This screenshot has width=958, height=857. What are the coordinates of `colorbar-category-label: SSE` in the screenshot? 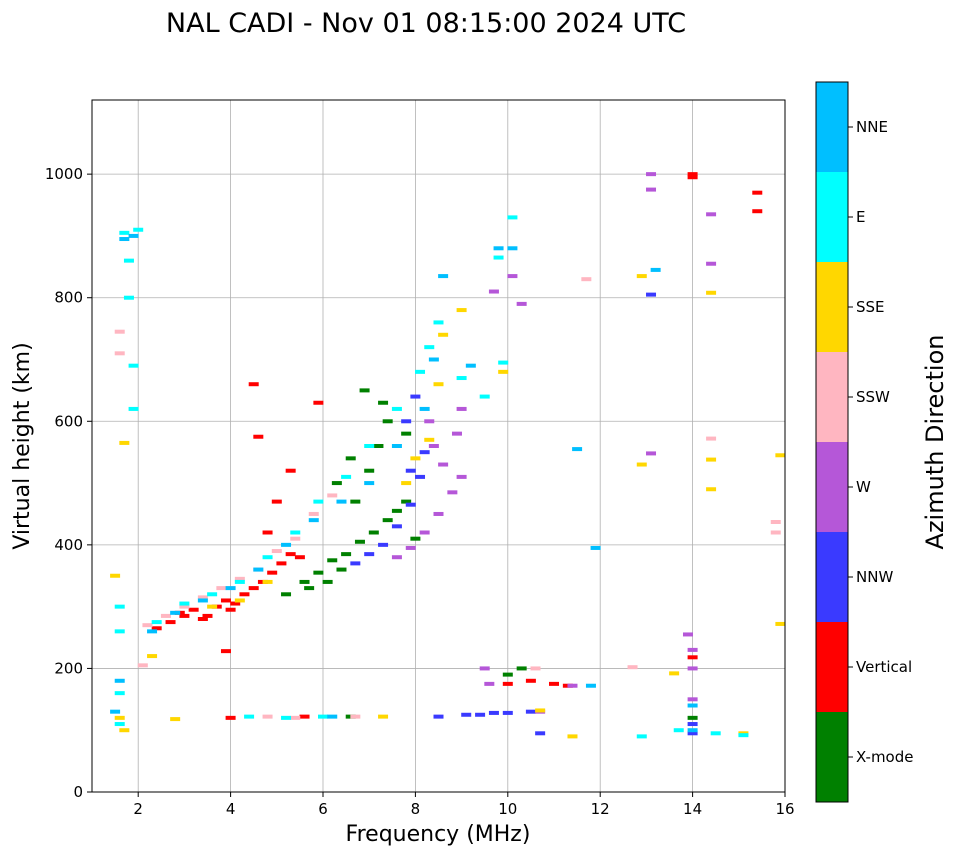 It's located at (870, 307).